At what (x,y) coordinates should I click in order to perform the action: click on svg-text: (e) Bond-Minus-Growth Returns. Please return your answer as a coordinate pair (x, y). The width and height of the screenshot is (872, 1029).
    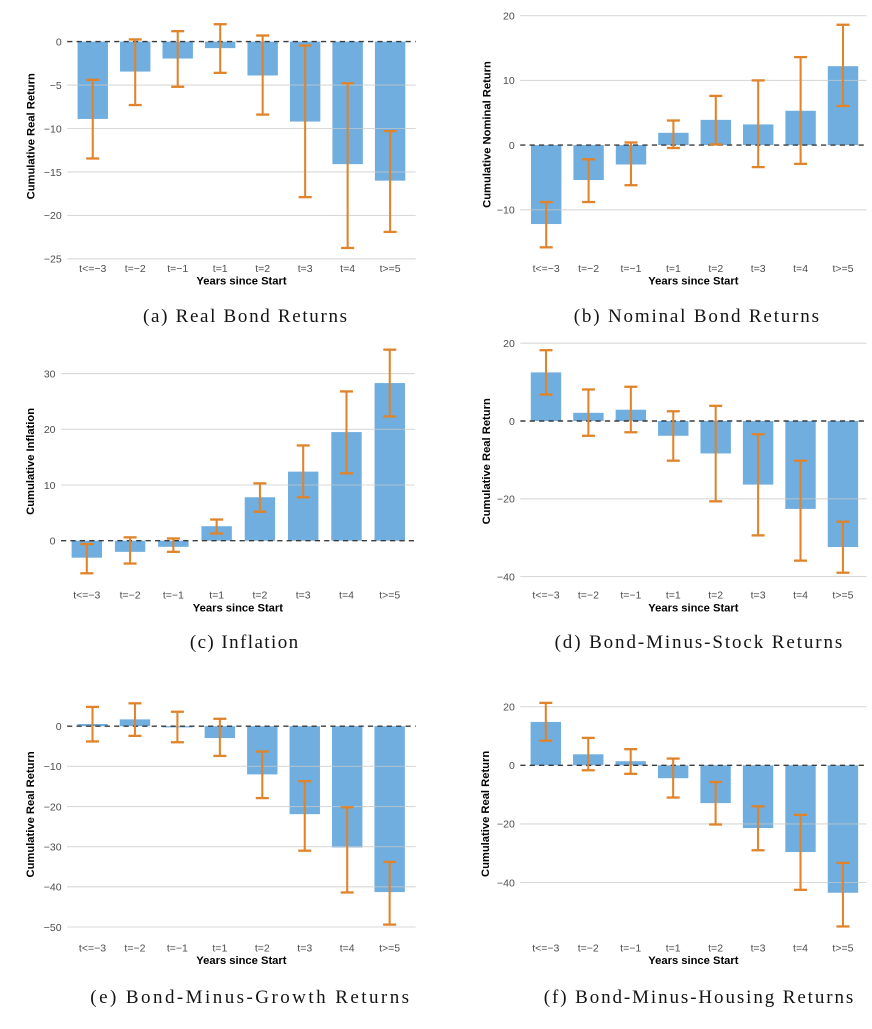
    Looking at the image, I should click on (250, 997).